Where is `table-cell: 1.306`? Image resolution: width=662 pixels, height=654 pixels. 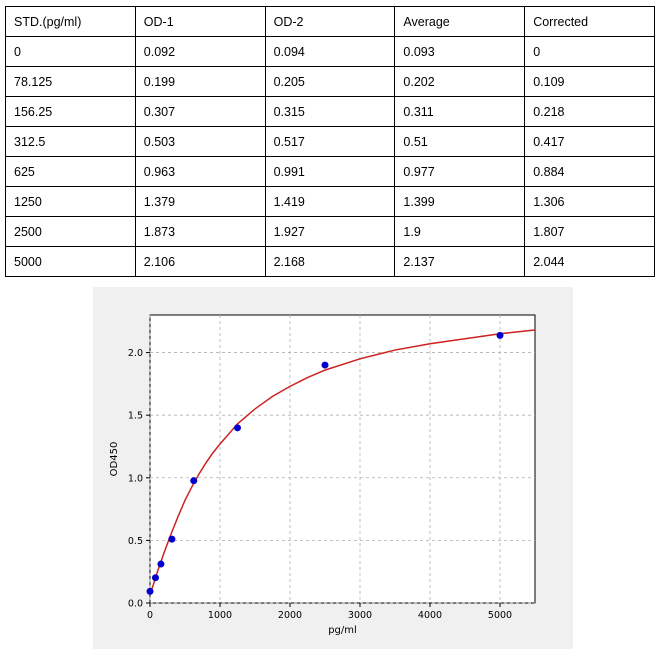 table-cell: 1.306 is located at coordinates (589, 201).